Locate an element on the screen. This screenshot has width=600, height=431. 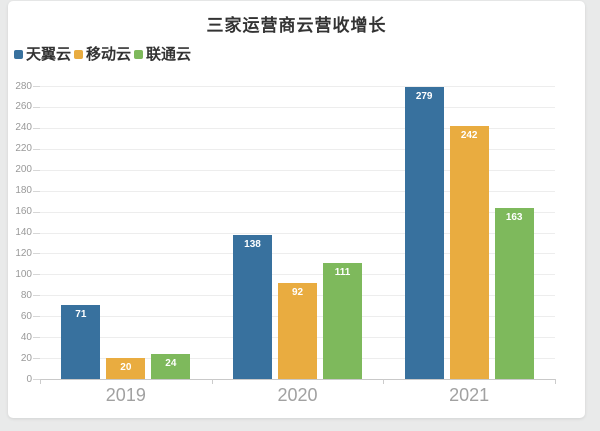
y-axis-label: 60 is located at coordinates (26, 316).